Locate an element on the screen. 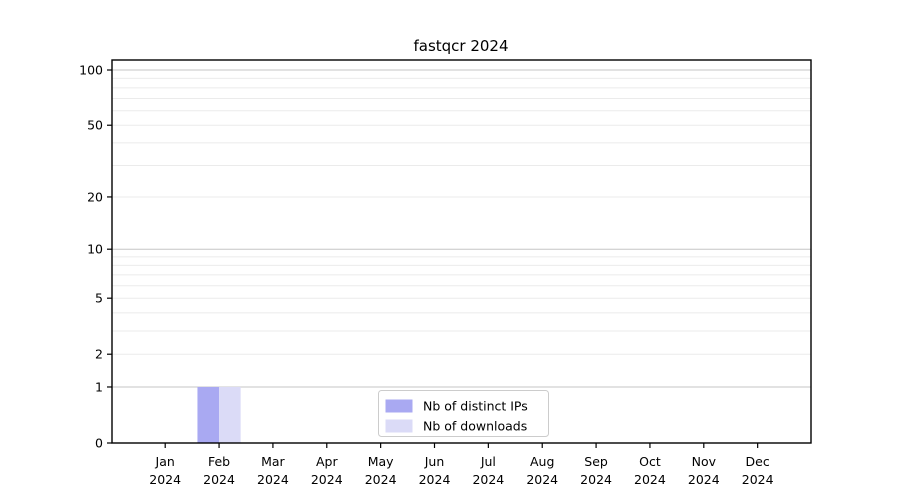  x-tick-label-month: May is located at coordinates (381, 461).